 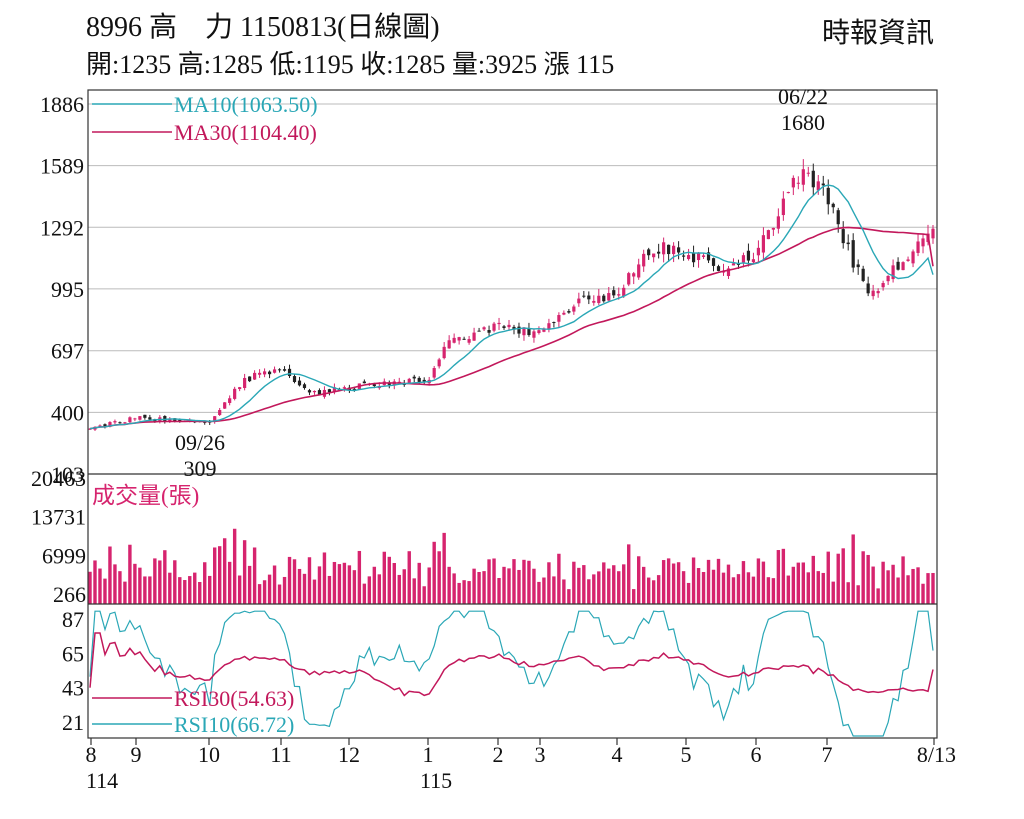 I want to click on ohlc-summary: 開:1235 高:1285 低:1195 收:1285 量:3925 漲 115, so click(x=350, y=64).